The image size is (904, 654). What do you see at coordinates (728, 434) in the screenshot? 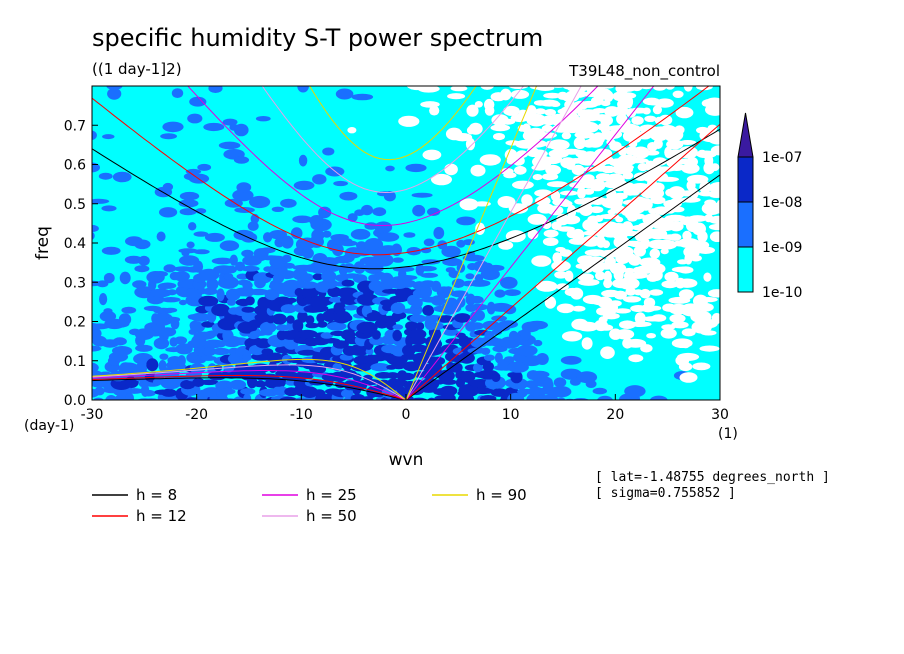
I see `x-unit-label: (1)` at bounding box center [728, 434].